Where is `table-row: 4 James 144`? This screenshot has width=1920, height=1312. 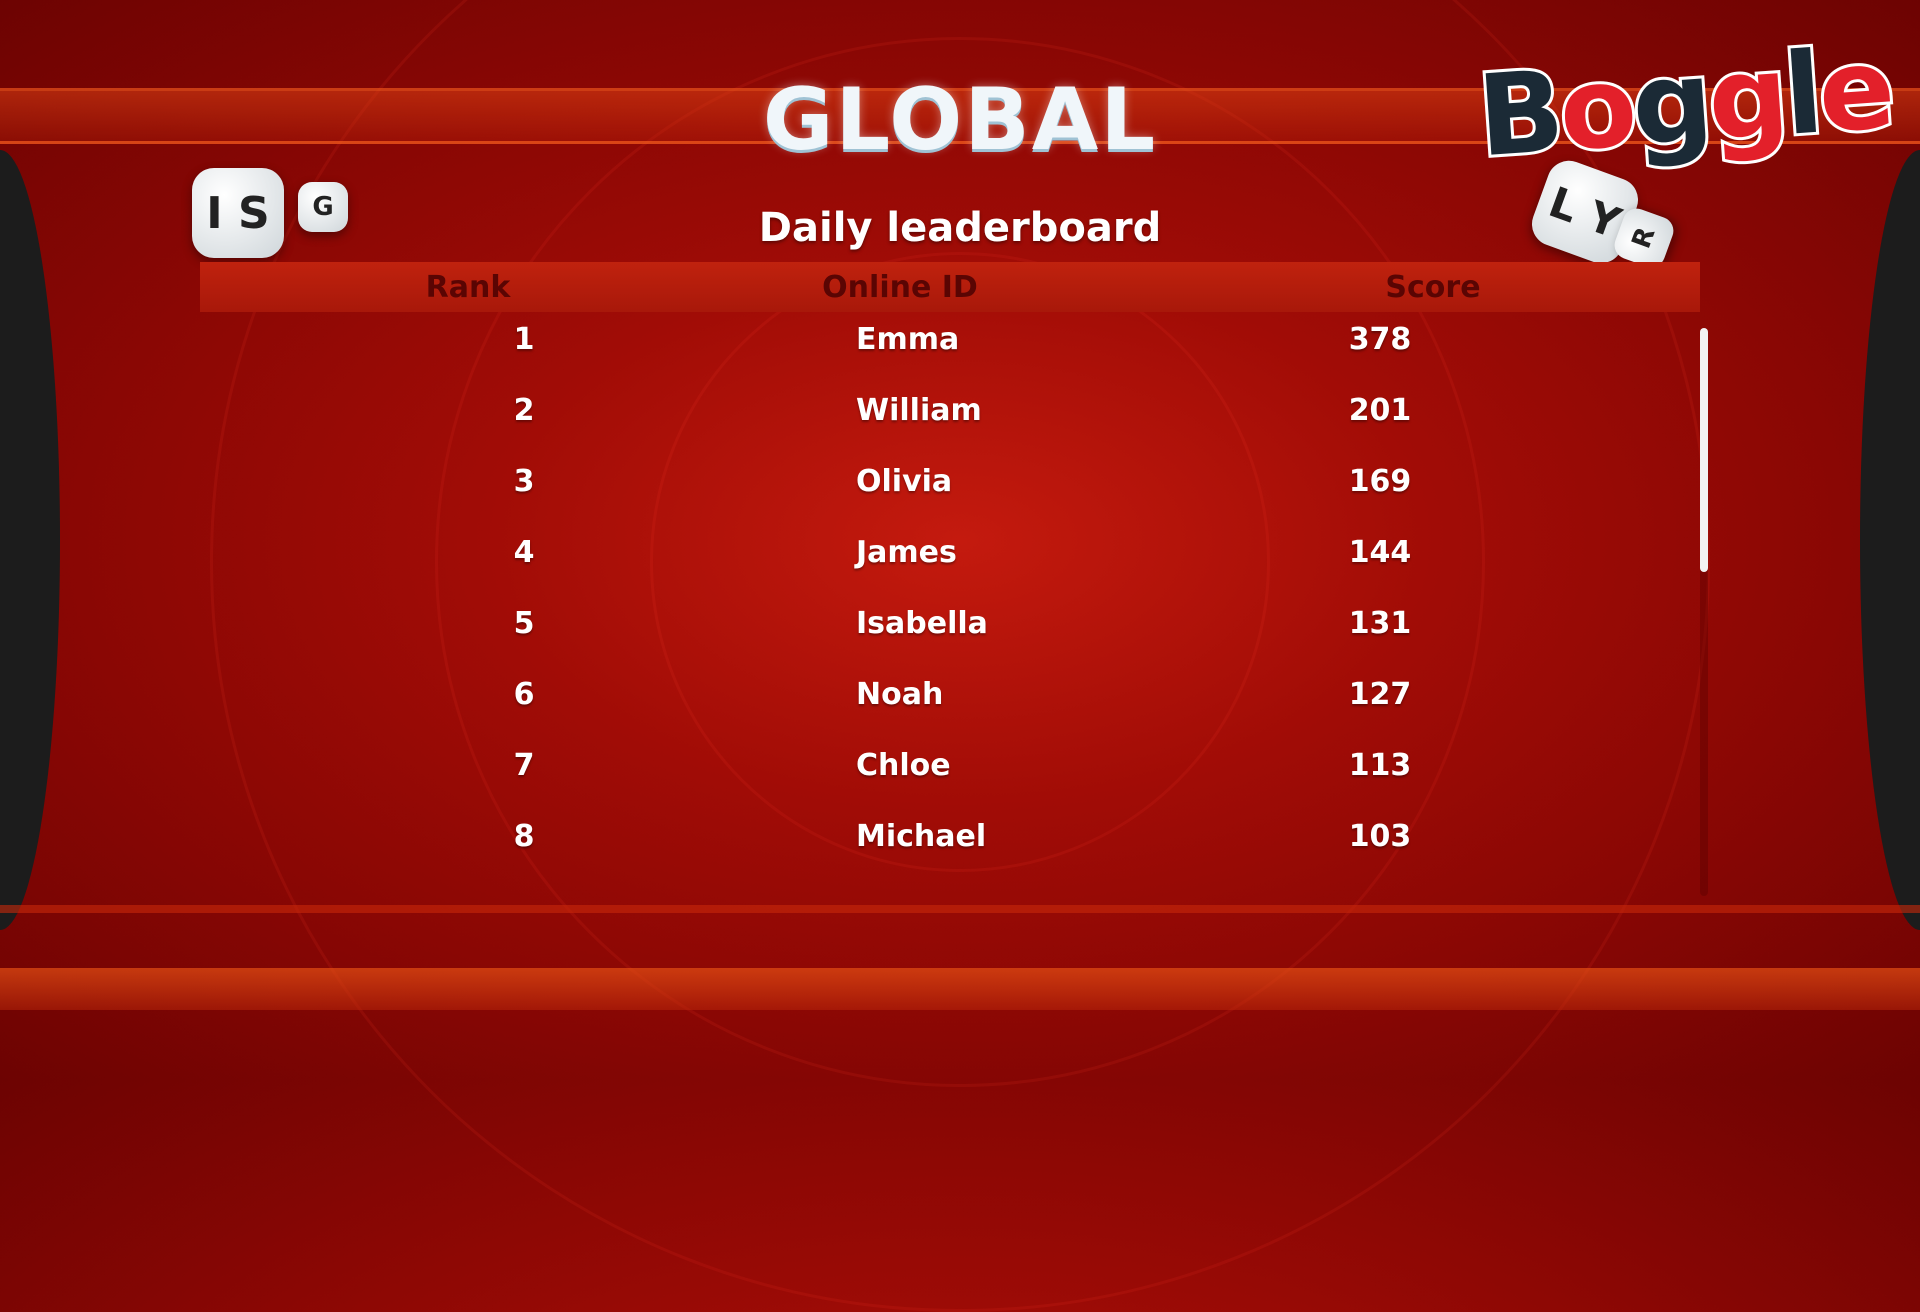 table-row: 4 James 144 is located at coordinates (960, 565).